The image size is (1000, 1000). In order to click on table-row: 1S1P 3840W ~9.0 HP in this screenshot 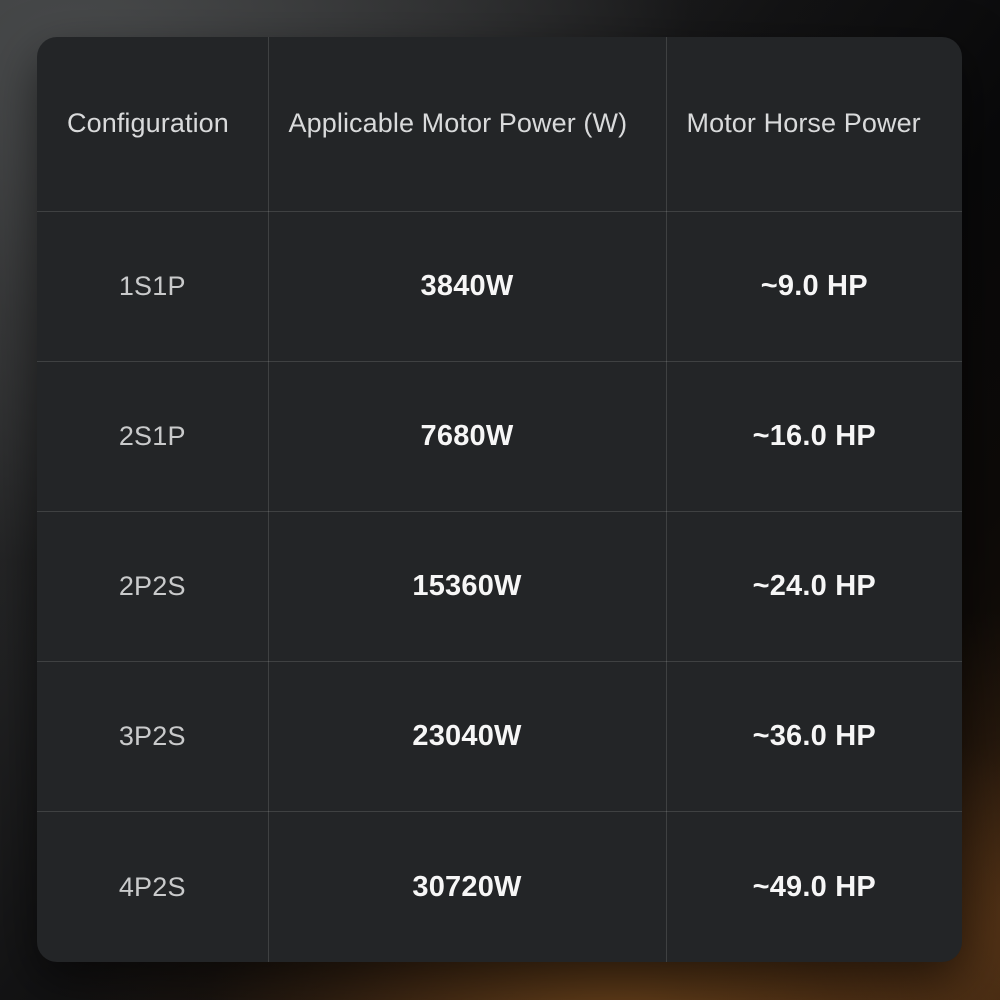, I will do `click(499, 286)`.